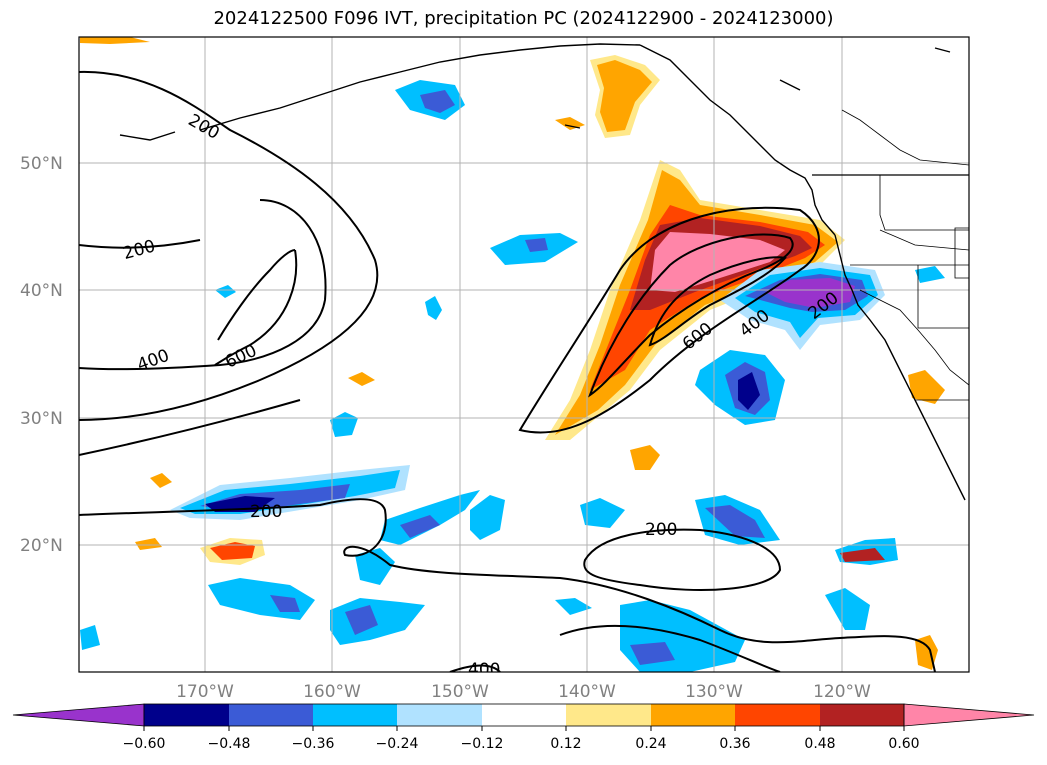 This screenshot has width=1047, height=765. I want to click on colorbar-min-arrow, so click(78, 715).